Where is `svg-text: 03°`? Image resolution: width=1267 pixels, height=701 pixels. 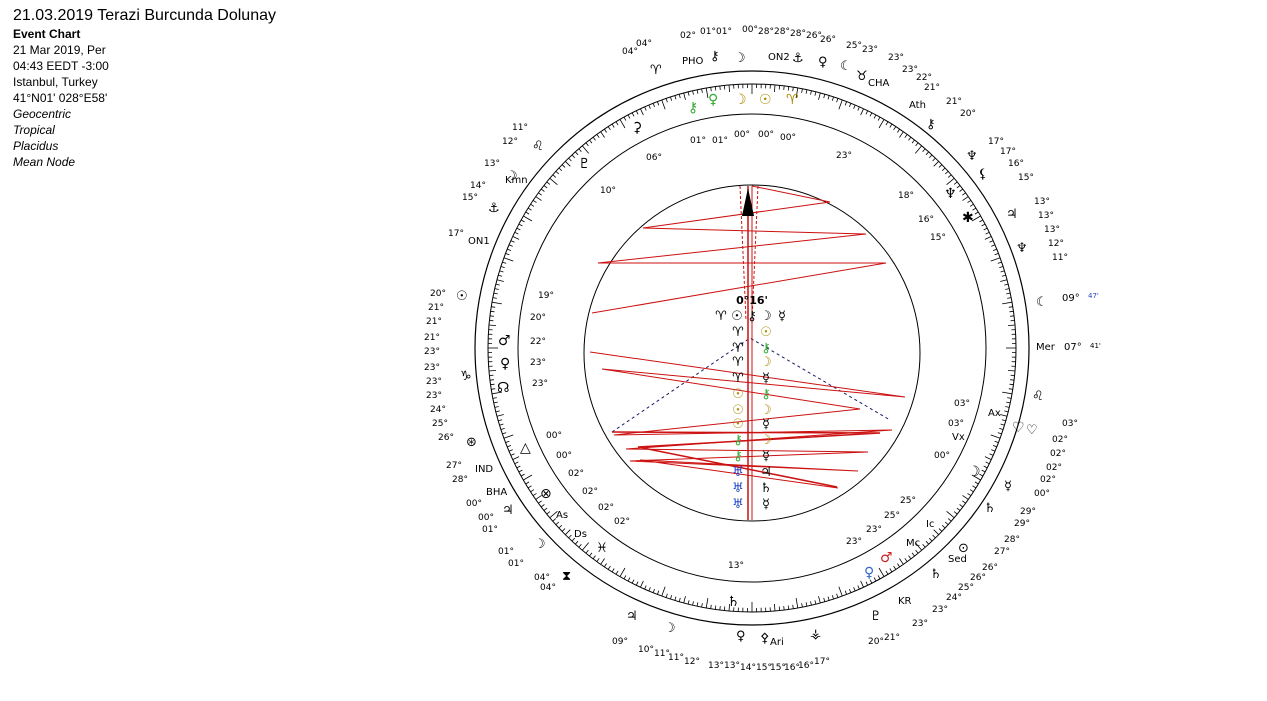
svg-text: 03° is located at coordinates (1070, 424).